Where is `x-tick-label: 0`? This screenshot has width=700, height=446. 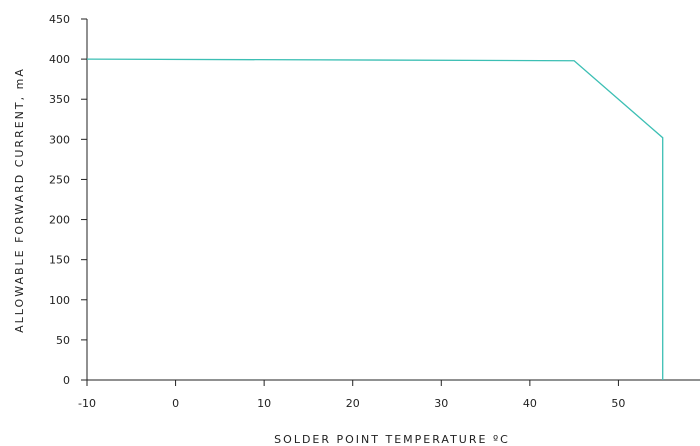
x-tick-label: 0 is located at coordinates (175, 403).